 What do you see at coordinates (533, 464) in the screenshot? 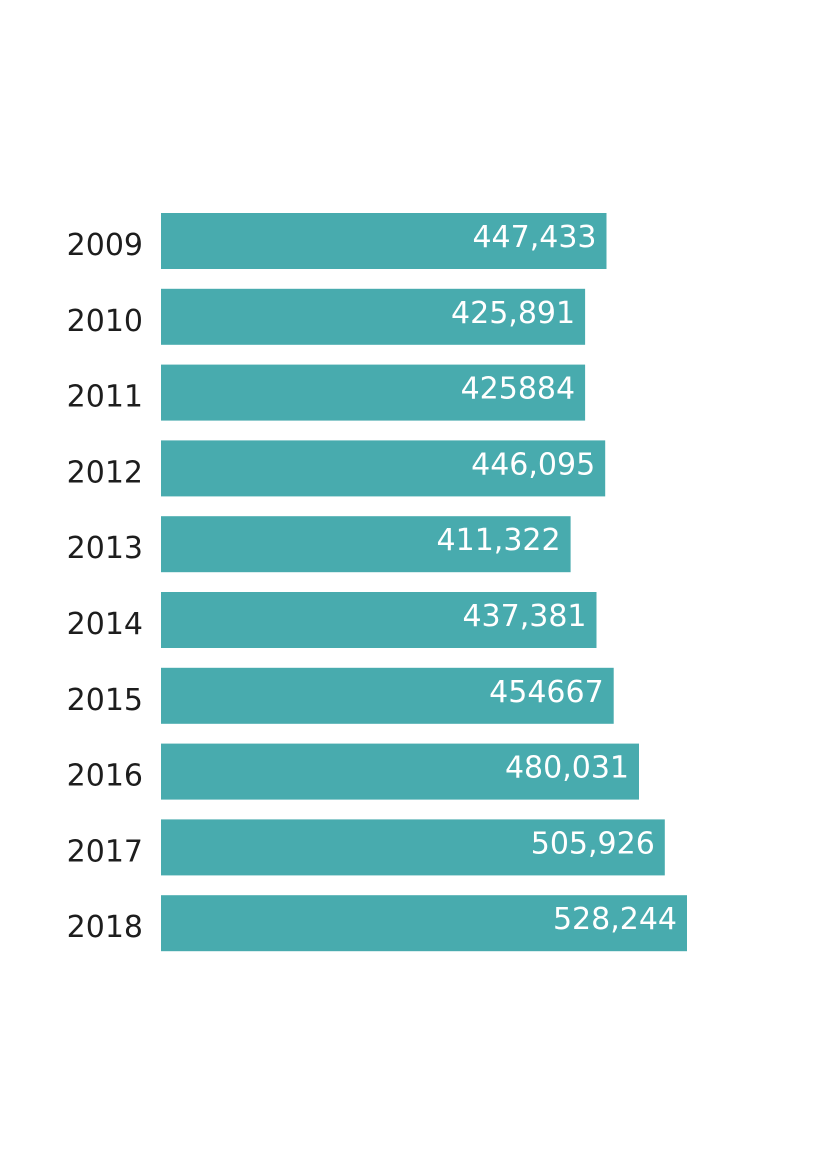
I see `value-label-2012: 446,095` at bounding box center [533, 464].